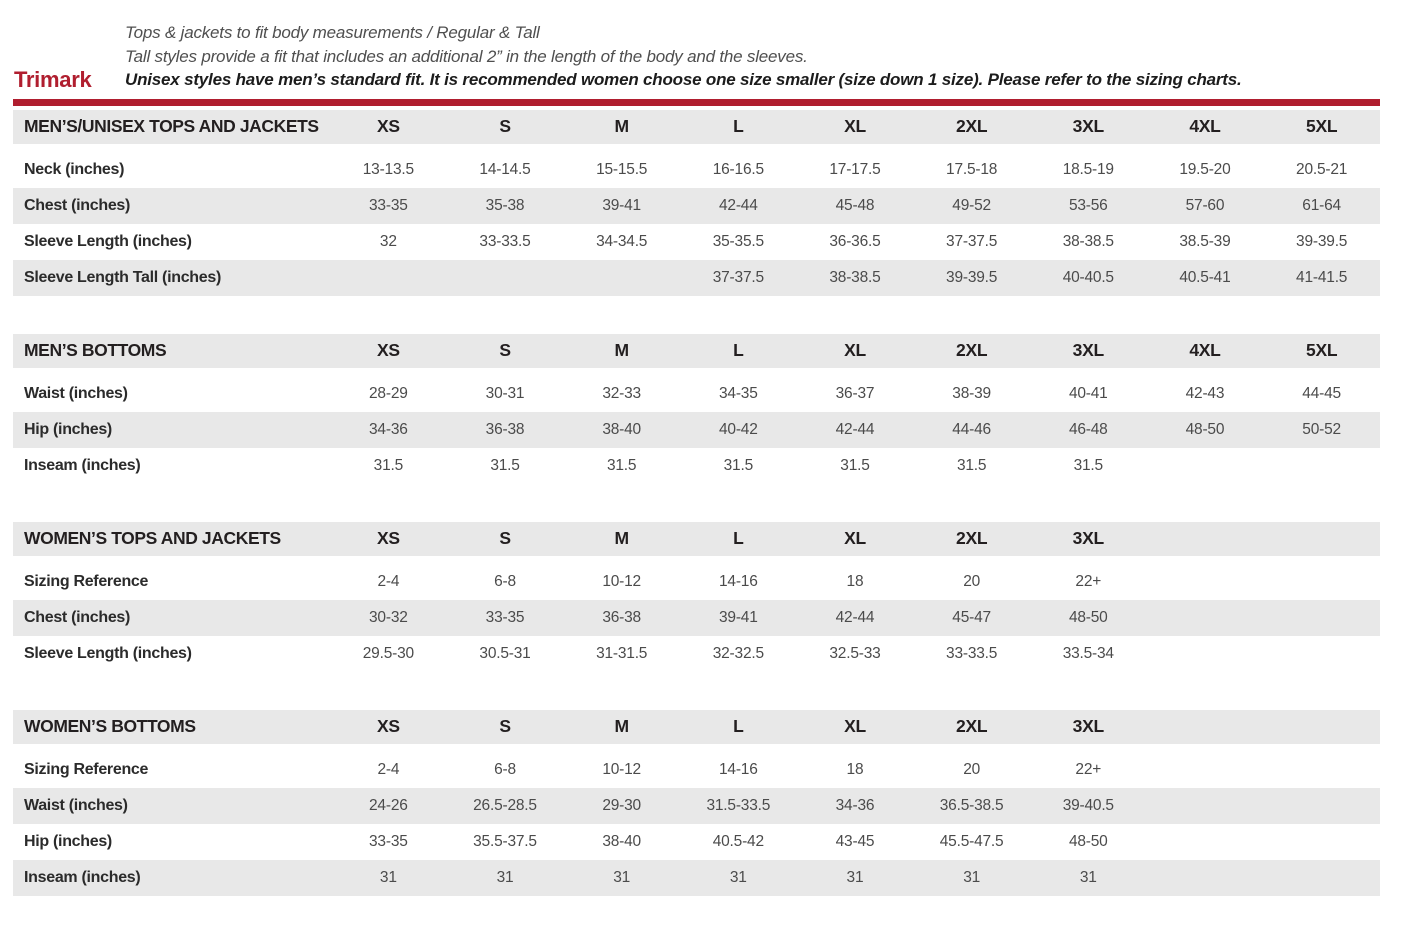 This screenshot has height=929, width=1404. I want to click on size-value: 36-37, so click(855, 393).